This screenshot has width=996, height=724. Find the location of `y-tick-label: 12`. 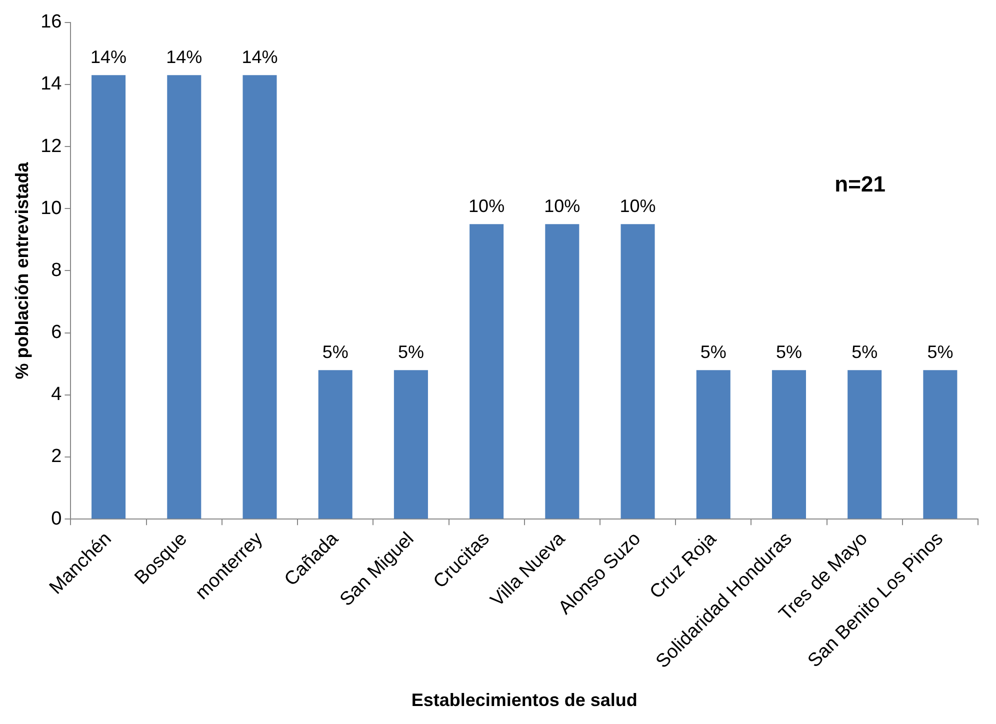

y-tick-label: 12 is located at coordinates (51, 146).